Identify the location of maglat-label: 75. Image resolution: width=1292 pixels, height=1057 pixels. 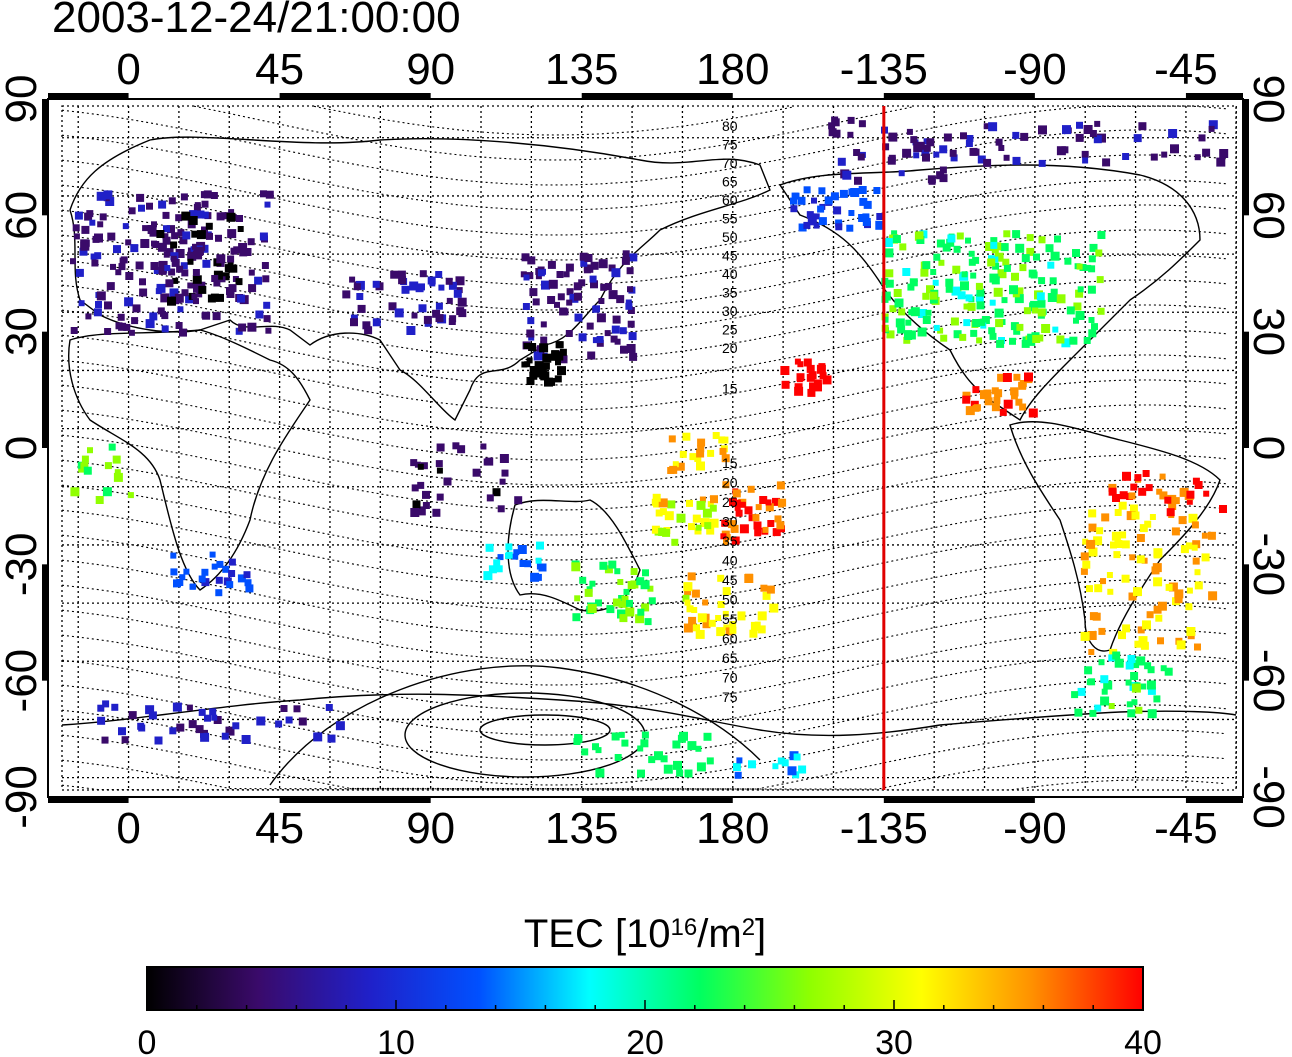
(730, 145).